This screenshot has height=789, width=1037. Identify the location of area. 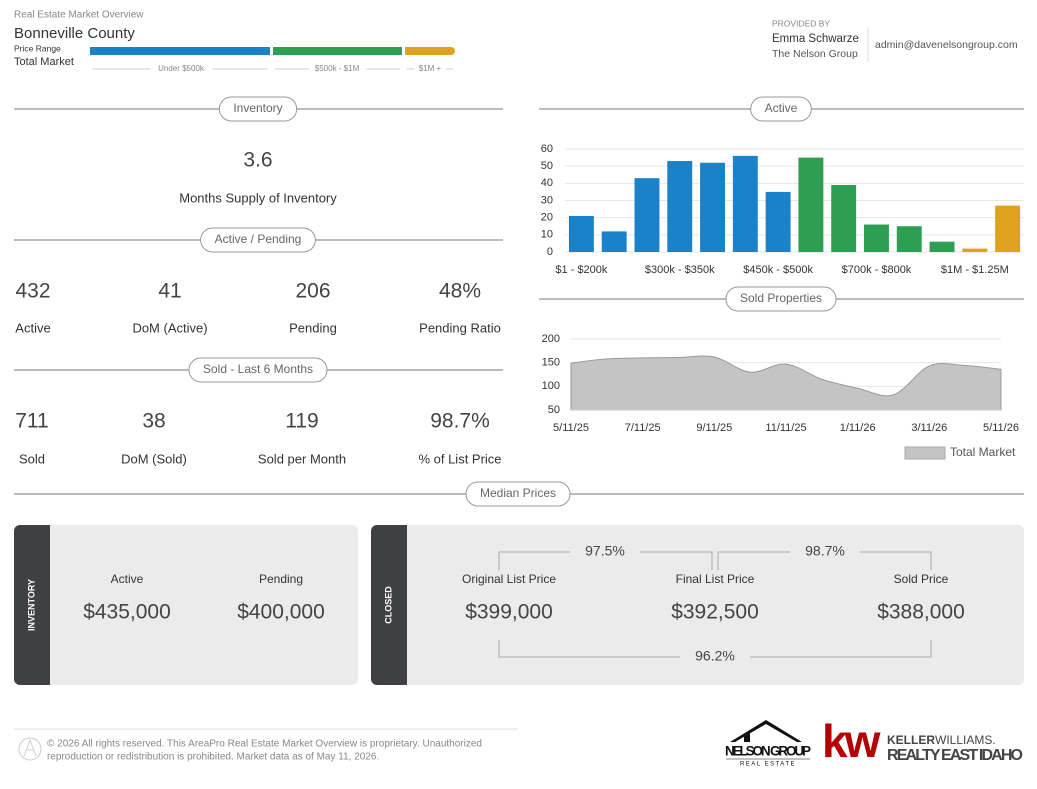
(786, 383).